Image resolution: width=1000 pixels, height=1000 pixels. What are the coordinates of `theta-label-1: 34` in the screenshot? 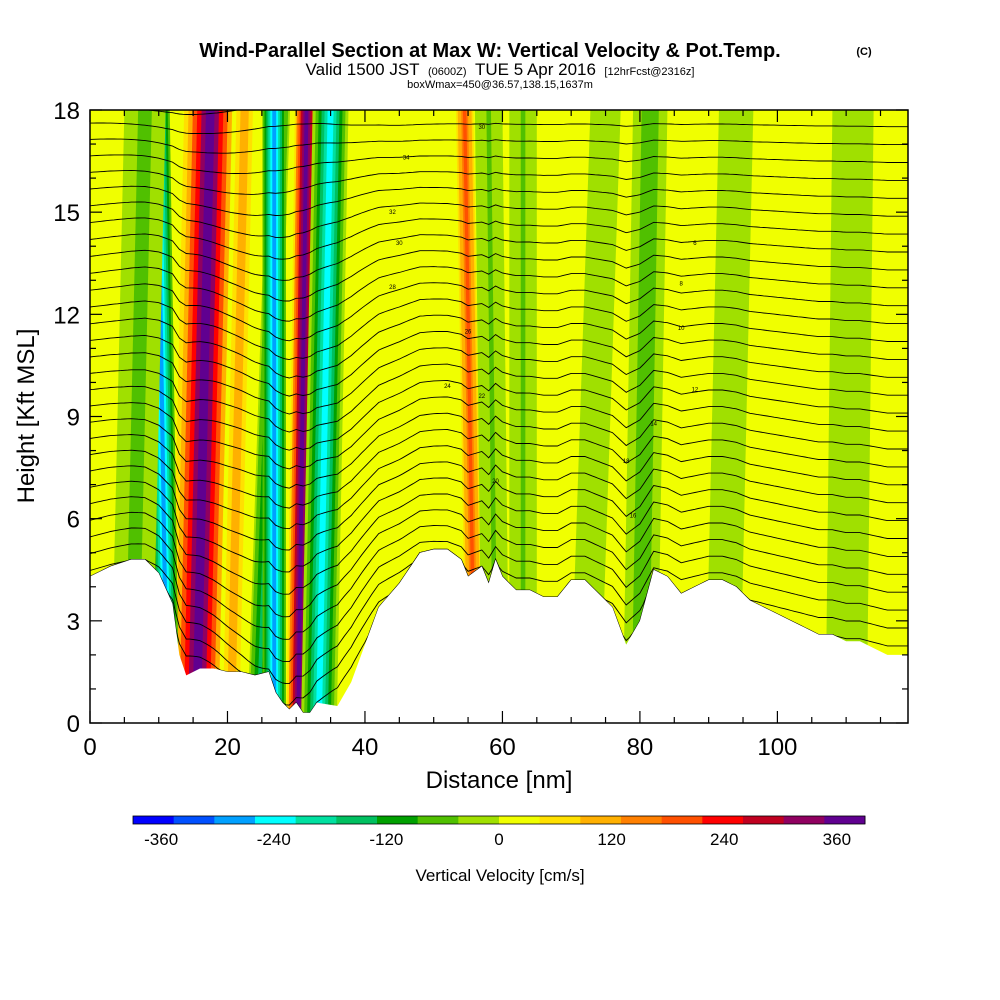 It's located at (406, 159).